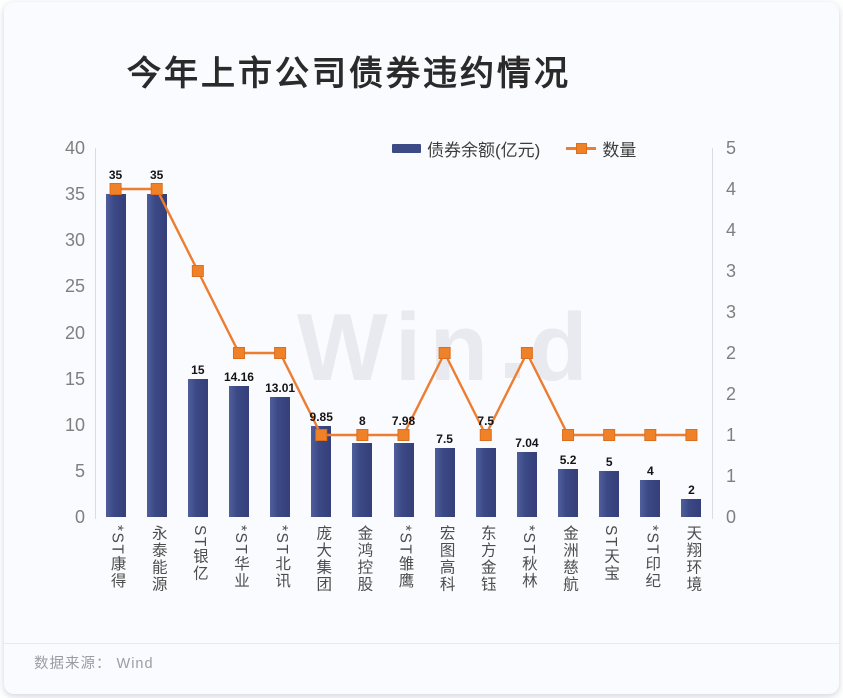  I want to click on category-label: ST天宝, so click(611, 553).